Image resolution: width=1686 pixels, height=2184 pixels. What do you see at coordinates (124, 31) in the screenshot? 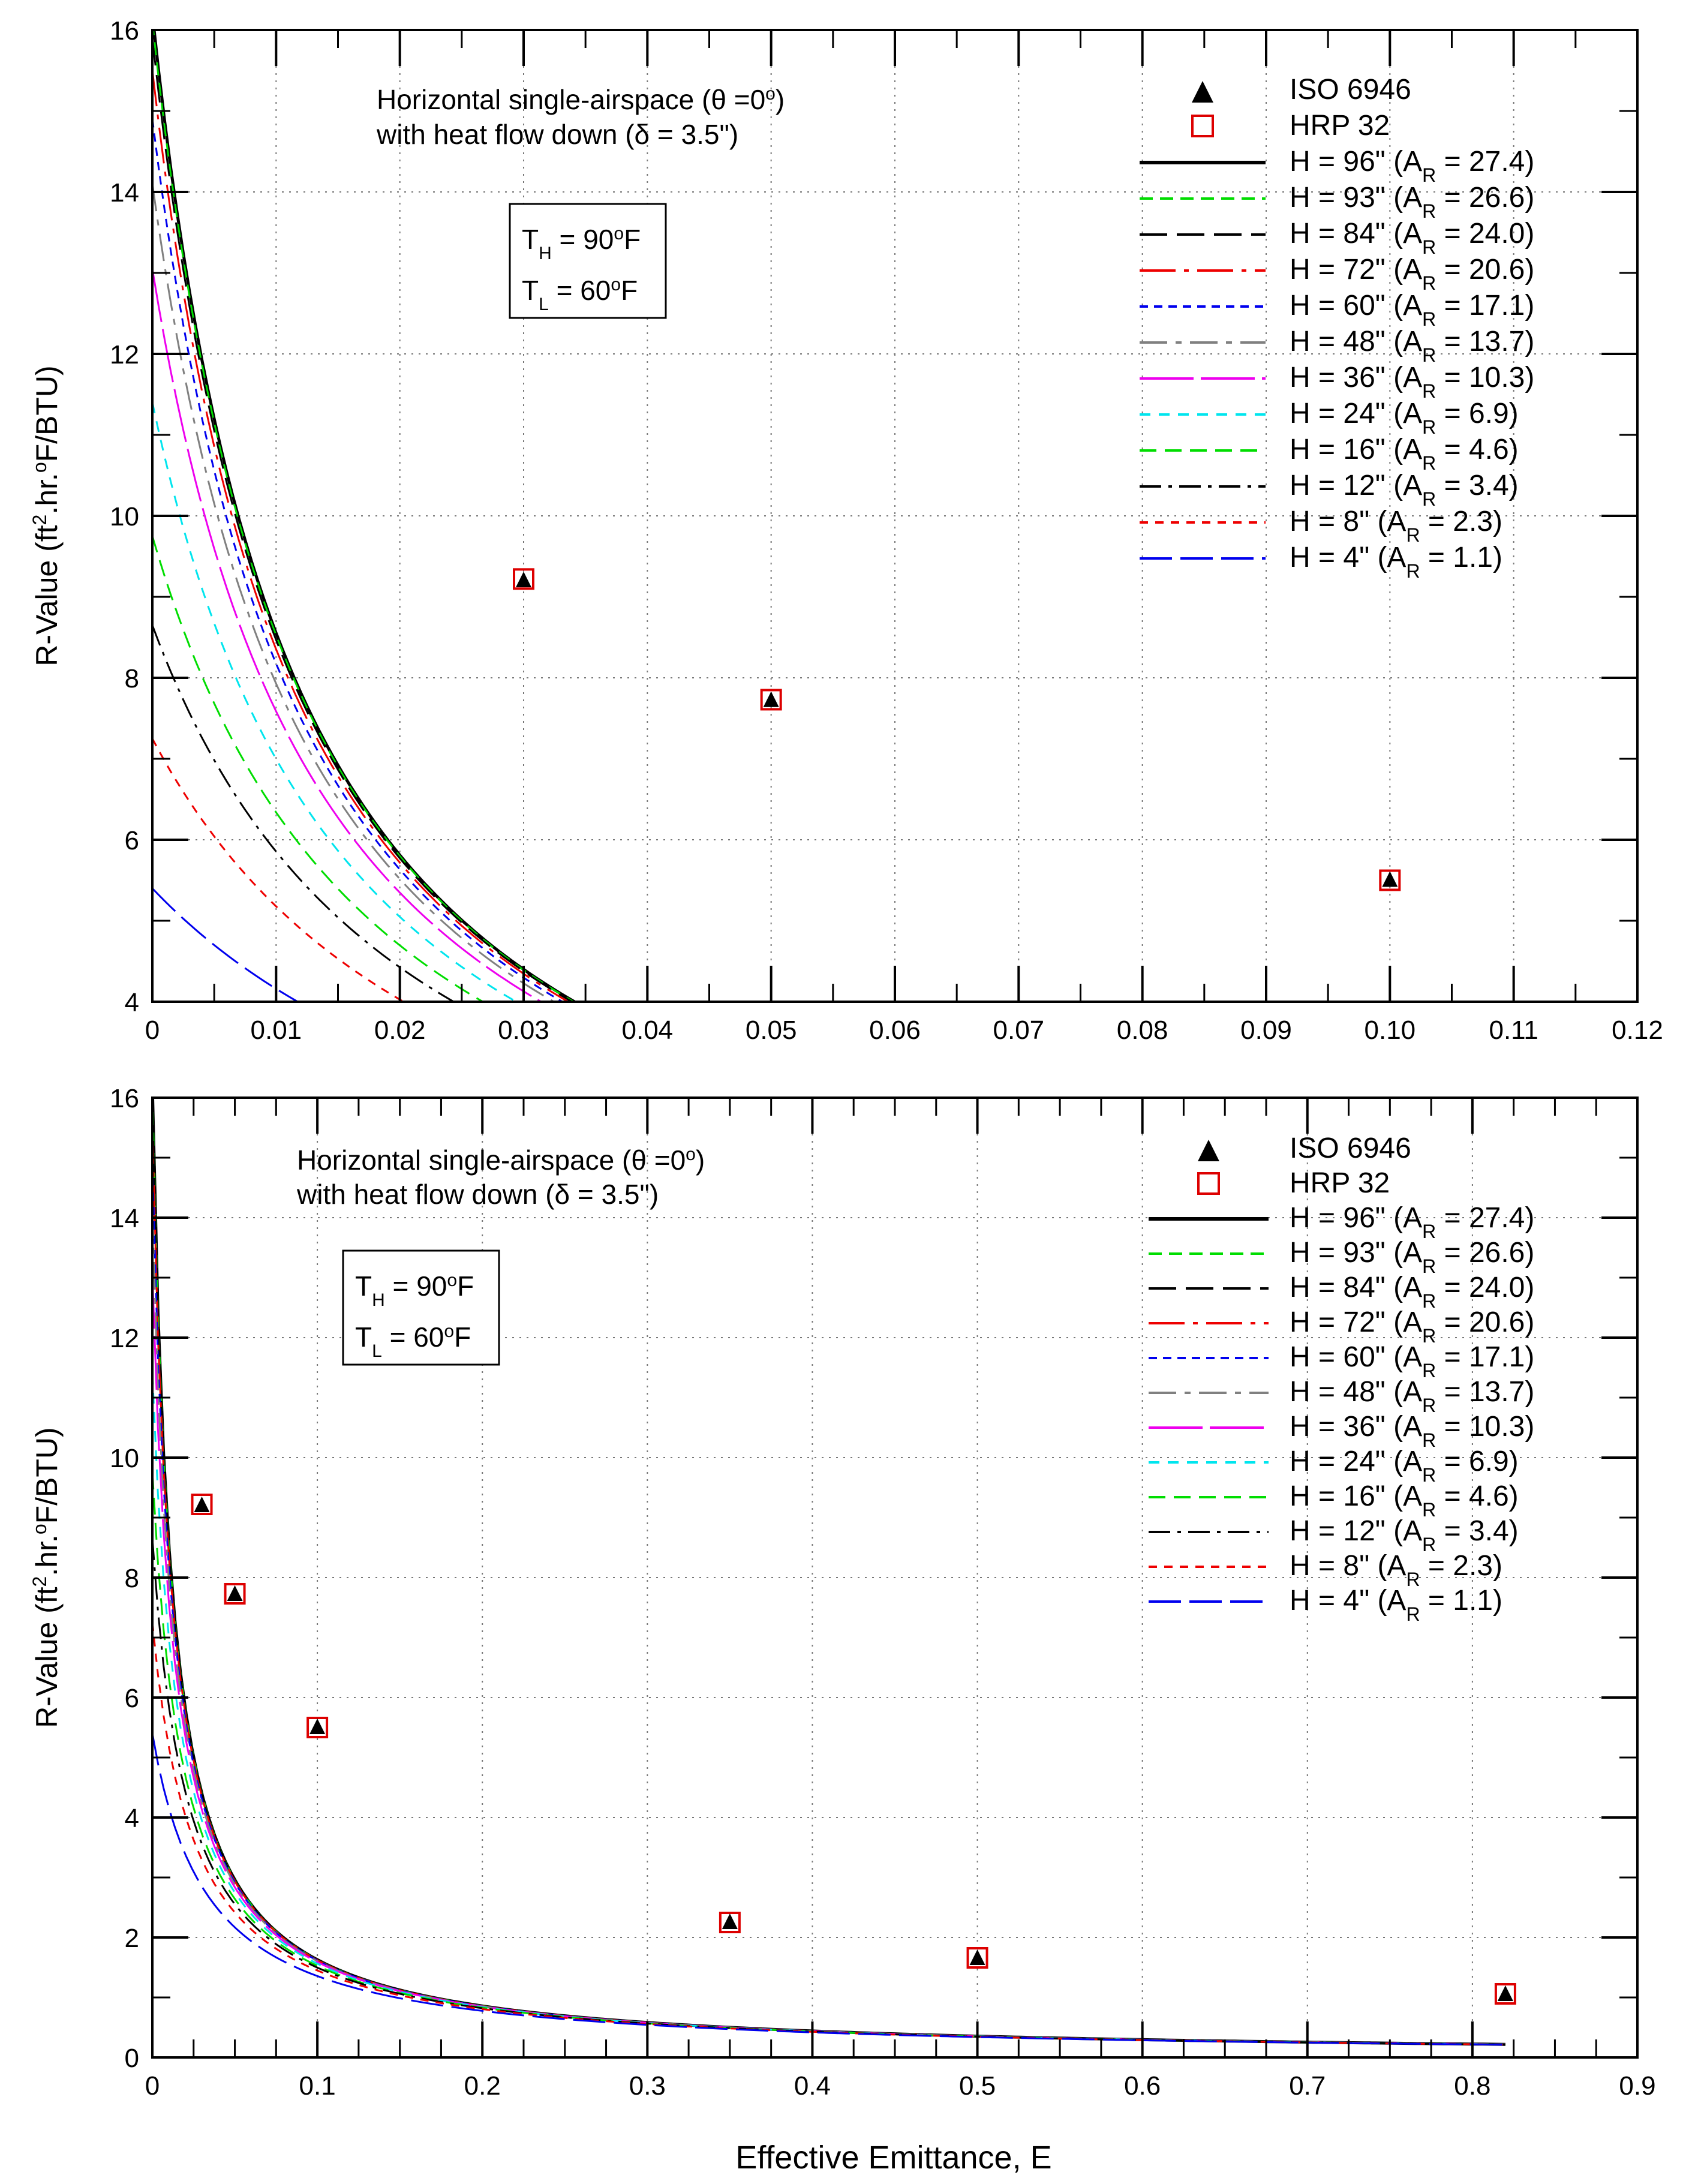
I see `top-y-tick-label: 16` at bounding box center [124, 31].